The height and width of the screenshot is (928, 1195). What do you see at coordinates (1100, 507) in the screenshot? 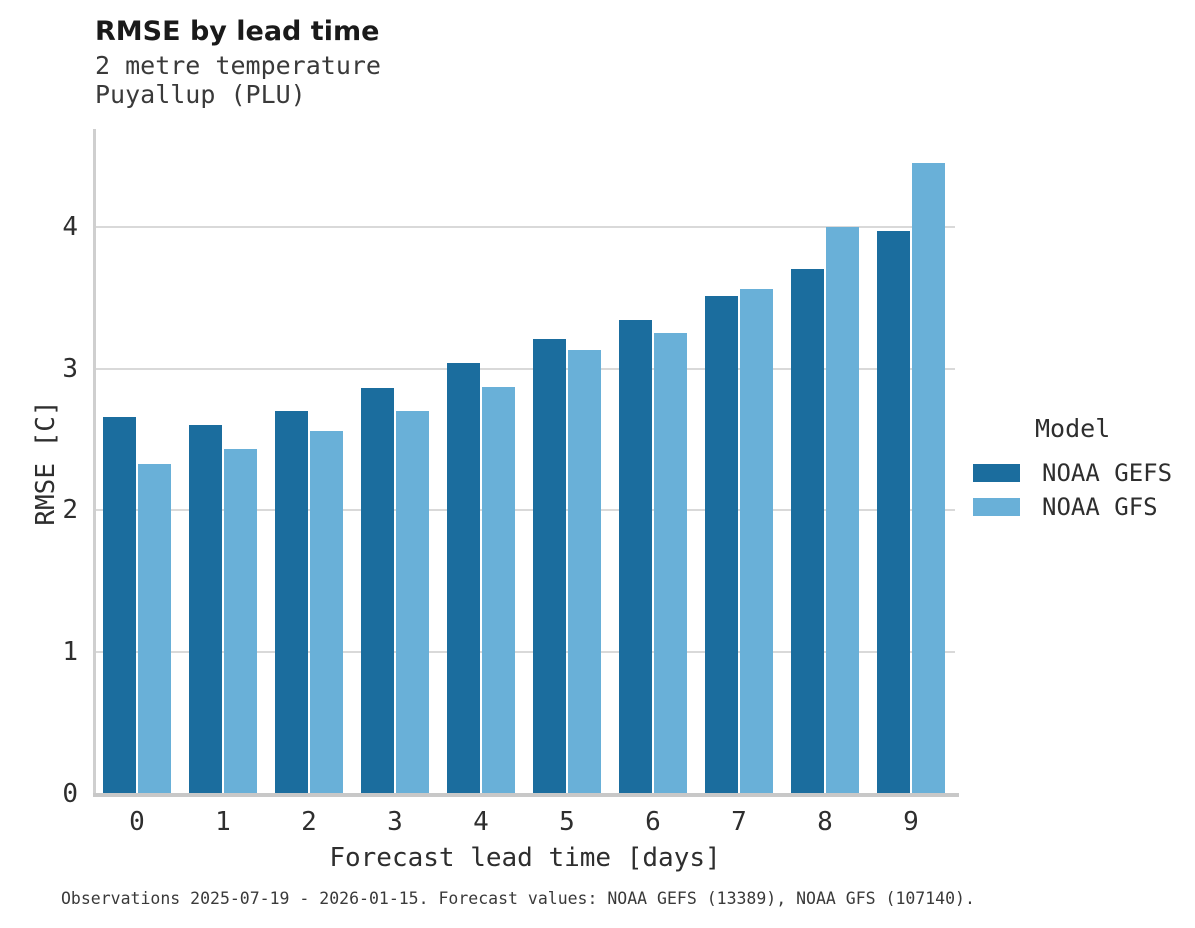
I see `legend-label: NOAA GFS` at bounding box center [1100, 507].